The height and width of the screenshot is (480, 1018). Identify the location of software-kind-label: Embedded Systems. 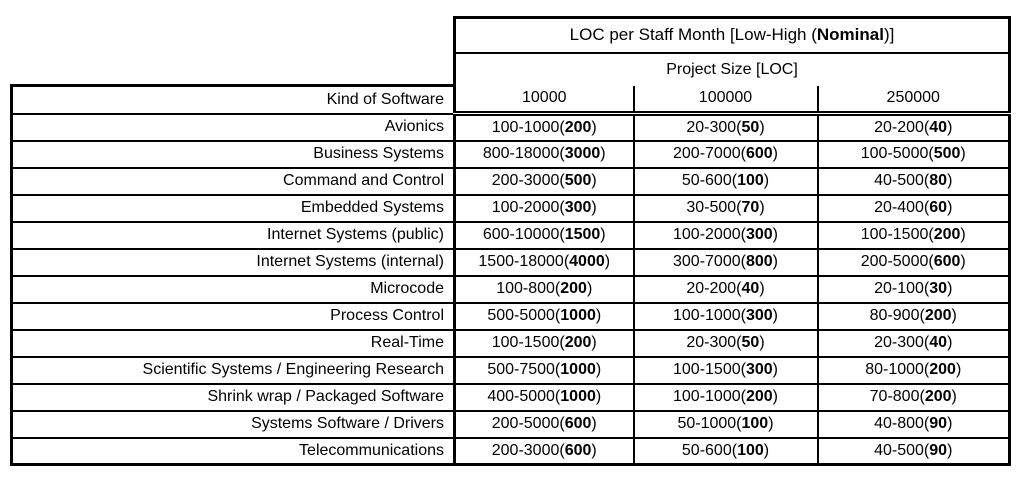
(233, 208).